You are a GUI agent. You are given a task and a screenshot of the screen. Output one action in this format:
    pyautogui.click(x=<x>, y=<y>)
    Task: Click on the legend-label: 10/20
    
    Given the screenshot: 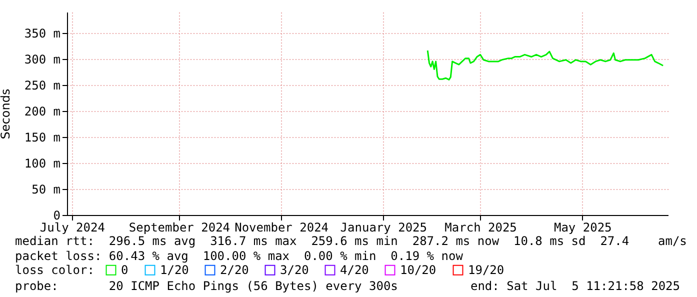 What is the action you would take?
    pyautogui.click(x=418, y=270)
    